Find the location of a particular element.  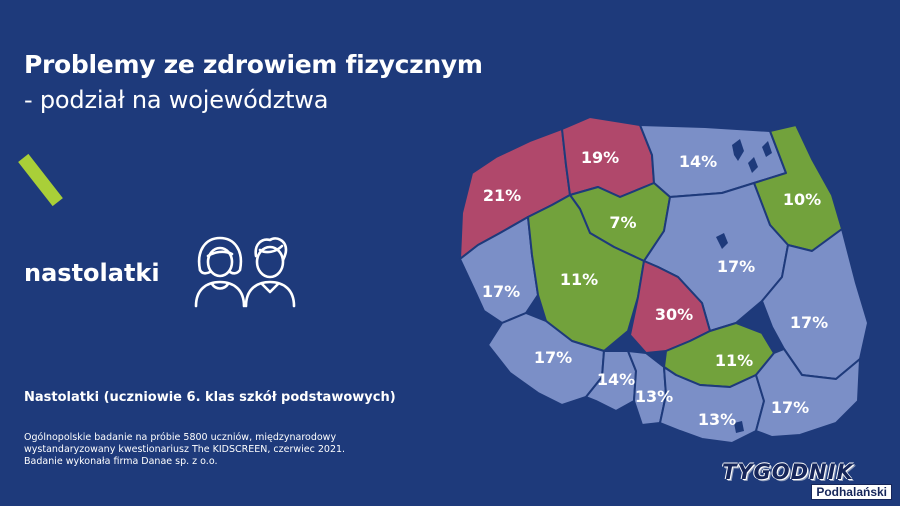

accent-bar is located at coordinates (40, 180).